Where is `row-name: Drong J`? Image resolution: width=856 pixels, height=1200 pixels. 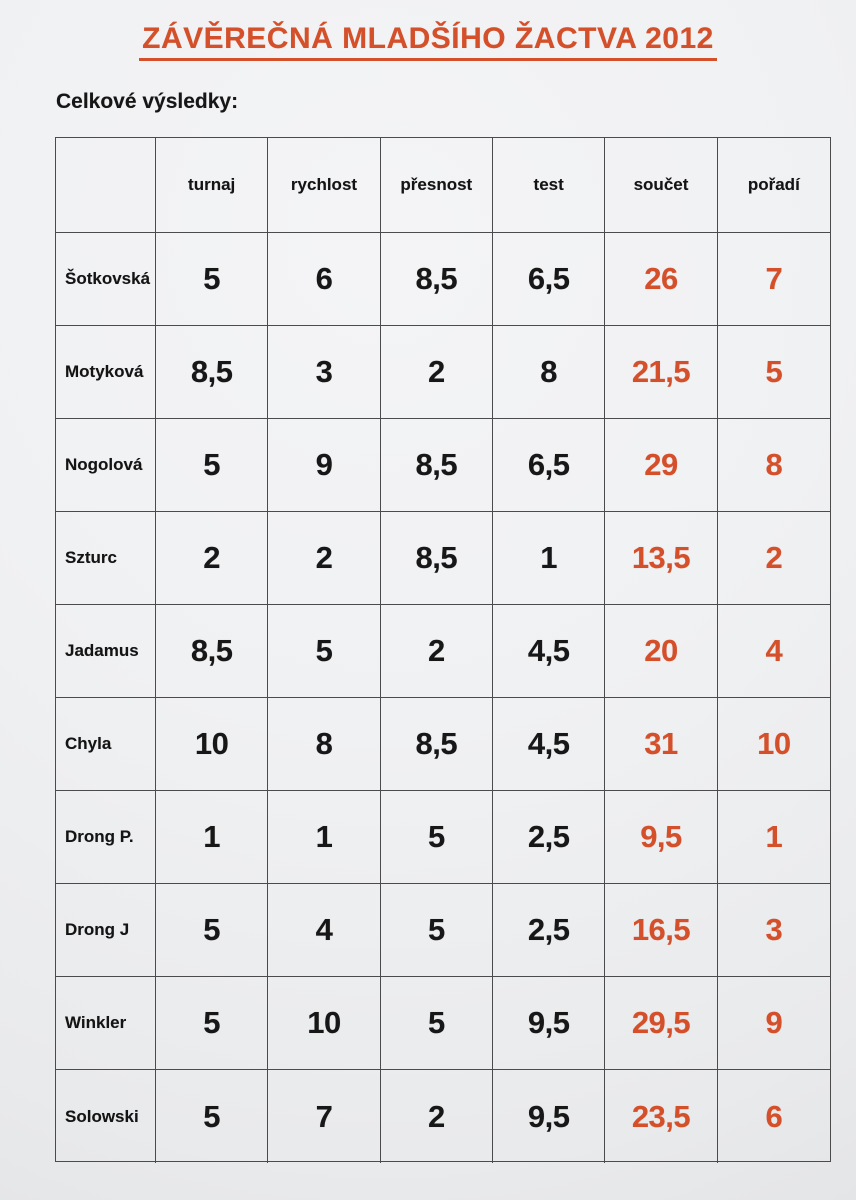
row-name: Drong J is located at coordinates (106, 930).